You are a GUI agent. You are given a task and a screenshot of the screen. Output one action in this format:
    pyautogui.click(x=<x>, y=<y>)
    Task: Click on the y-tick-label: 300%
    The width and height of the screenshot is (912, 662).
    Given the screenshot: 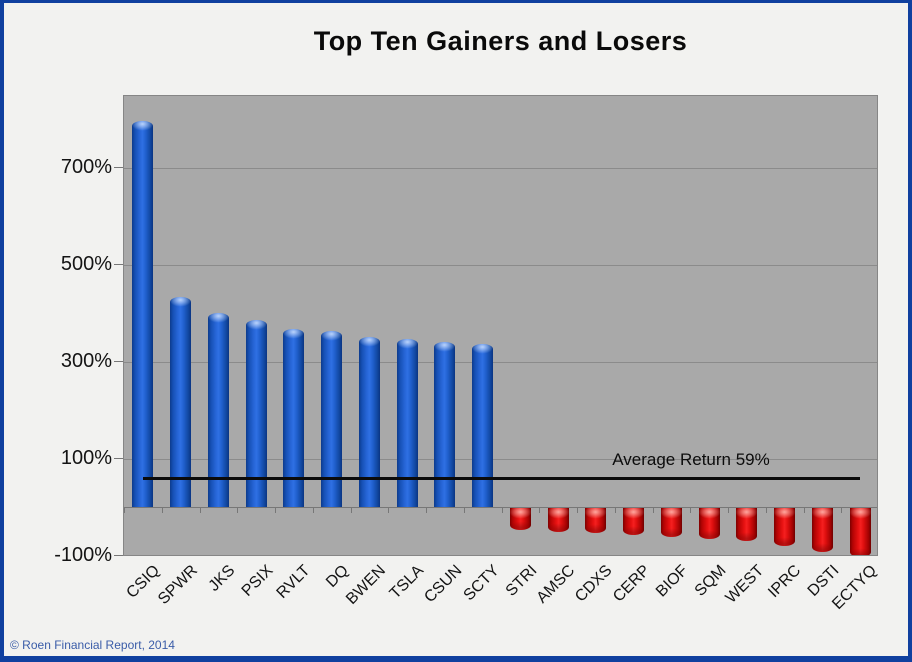 What is the action you would take?
    pyautogui.click(x=86, y=360)
    